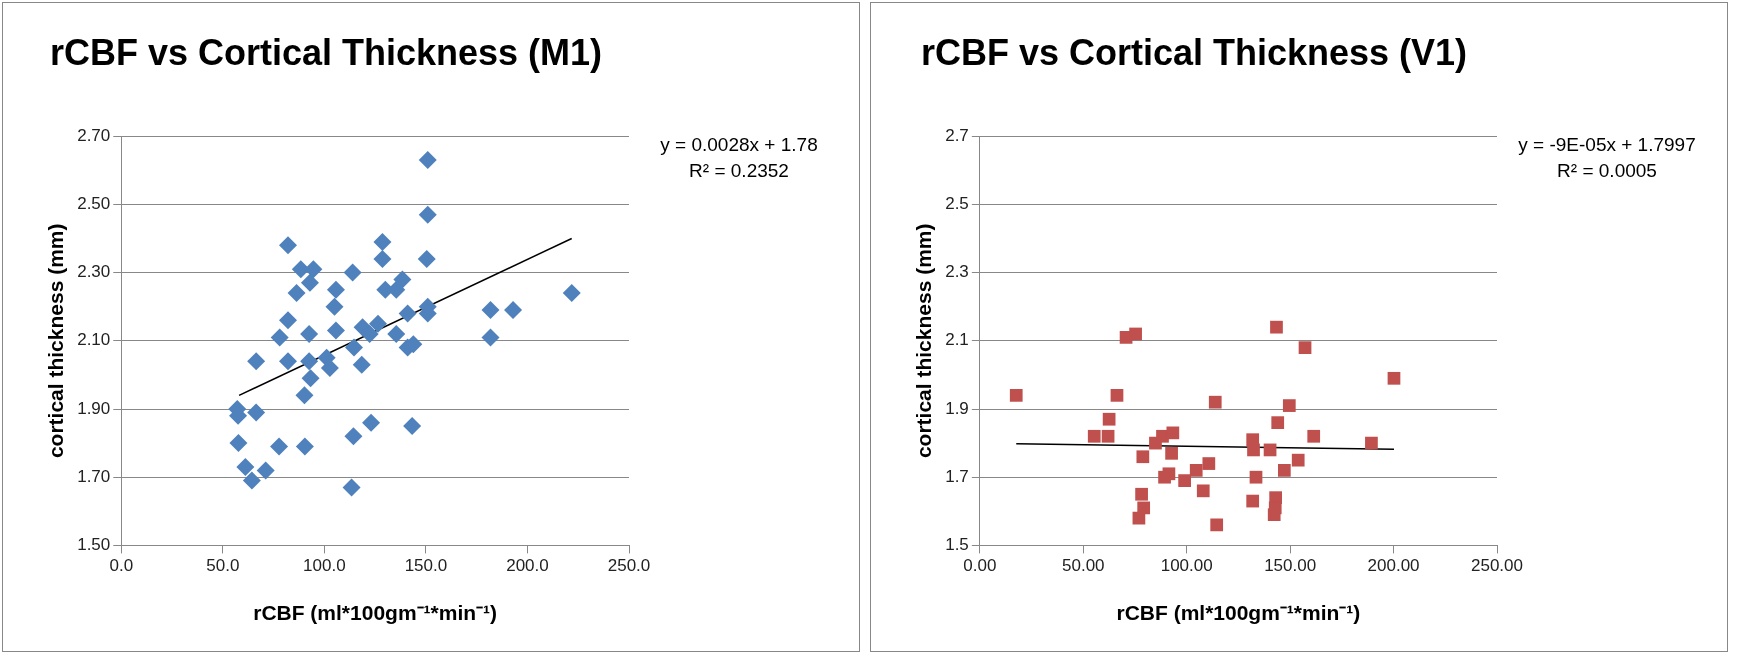 The height and width of the screenshot is (656, 1738). Describe the element at coordinates (739, 144) in the screenshot. I see `text: y = 0.0028x + 1.78` at that location.